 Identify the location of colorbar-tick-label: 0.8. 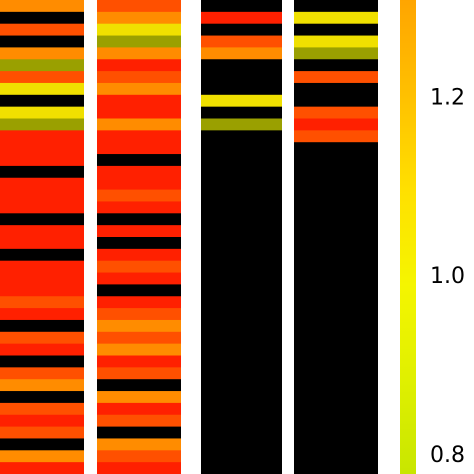
(447, 455).